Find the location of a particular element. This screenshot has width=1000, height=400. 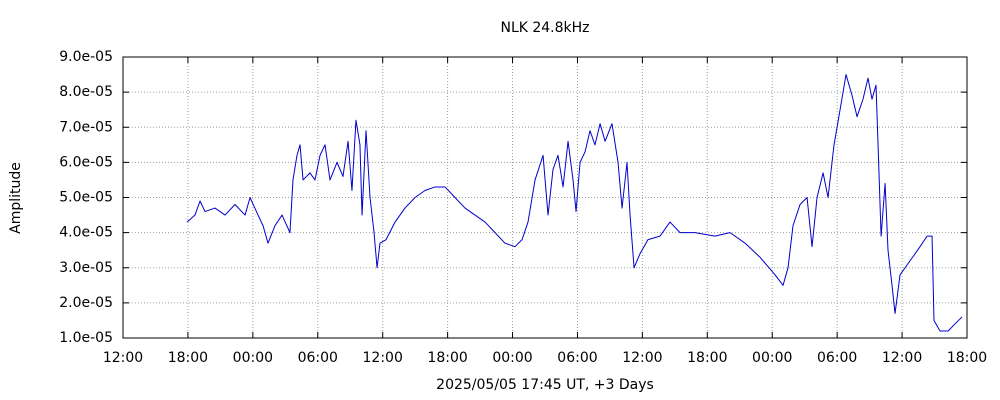

y-tick-label: 1.0e-05 is located at coordinates (86, 338).